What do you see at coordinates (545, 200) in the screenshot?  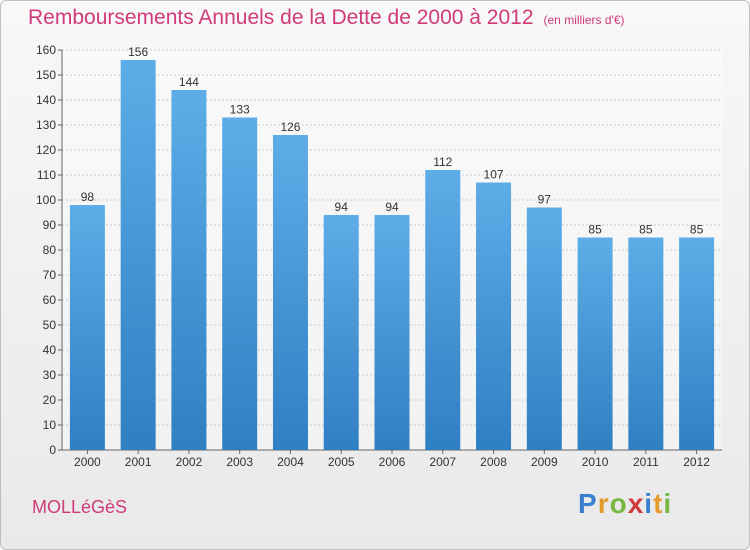 I see `data-label: 97` at bounding box center [545, 200].